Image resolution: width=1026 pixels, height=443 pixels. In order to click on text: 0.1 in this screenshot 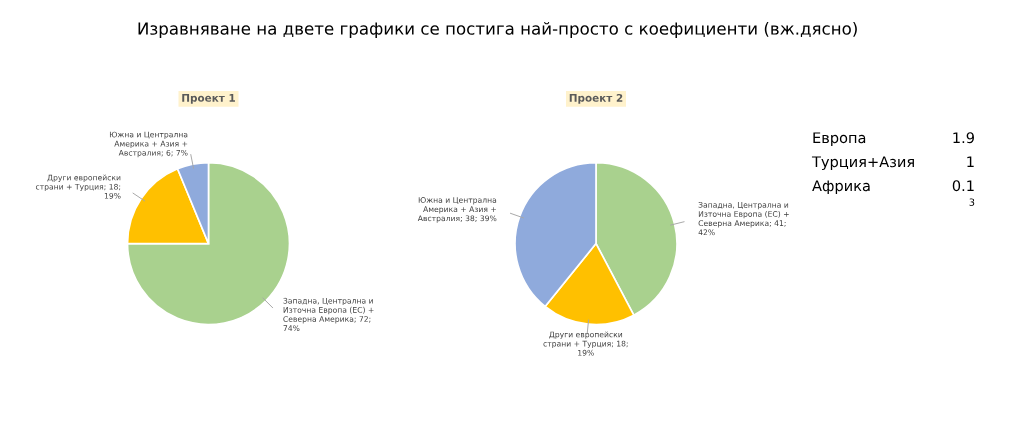, I will do `click(963, 186)`.